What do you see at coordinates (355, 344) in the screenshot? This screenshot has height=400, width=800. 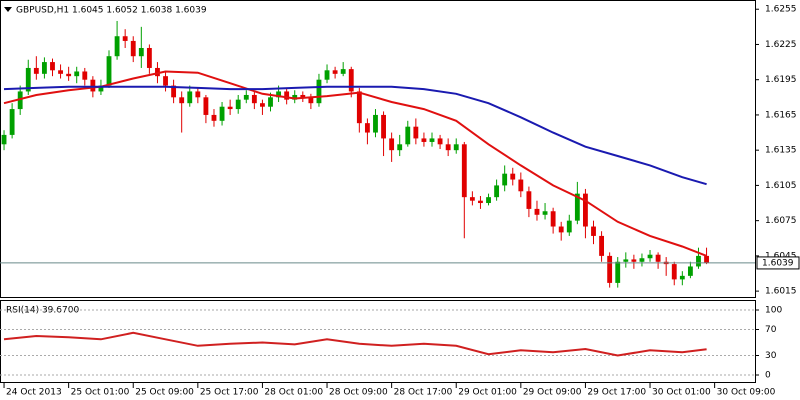 I see `rsi-line` at bounding box center [355, 344].